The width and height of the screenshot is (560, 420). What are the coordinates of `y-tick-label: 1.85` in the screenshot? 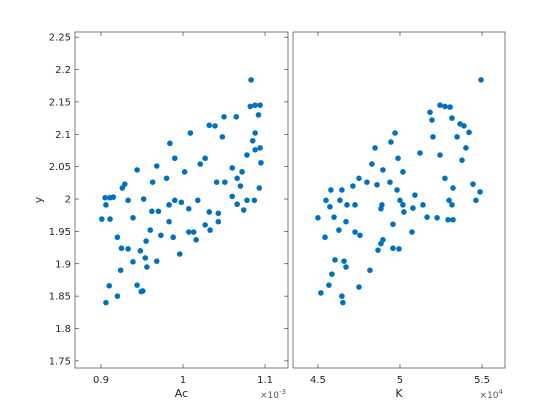 It's located at (60, 297).